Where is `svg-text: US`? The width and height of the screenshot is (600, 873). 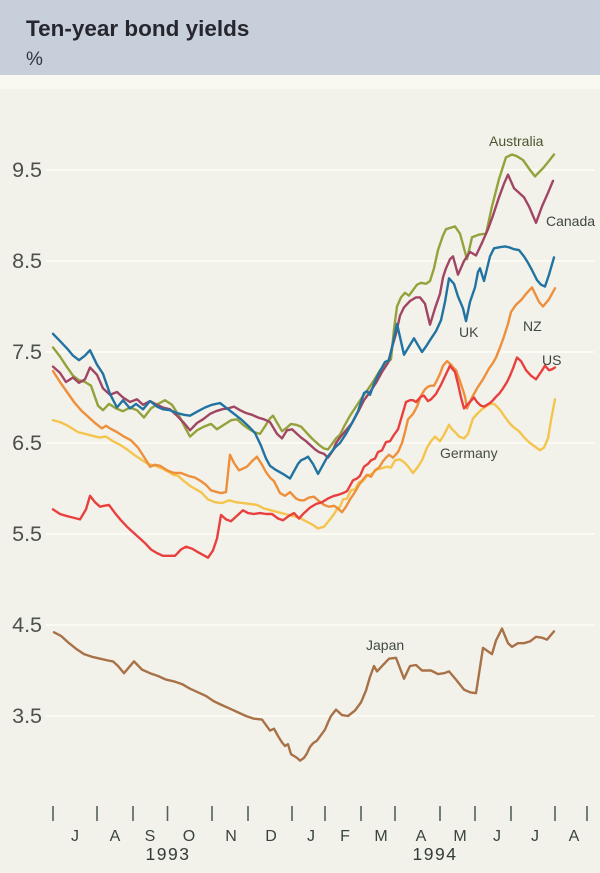 svg-text: US is located at coordinates (551, 360).